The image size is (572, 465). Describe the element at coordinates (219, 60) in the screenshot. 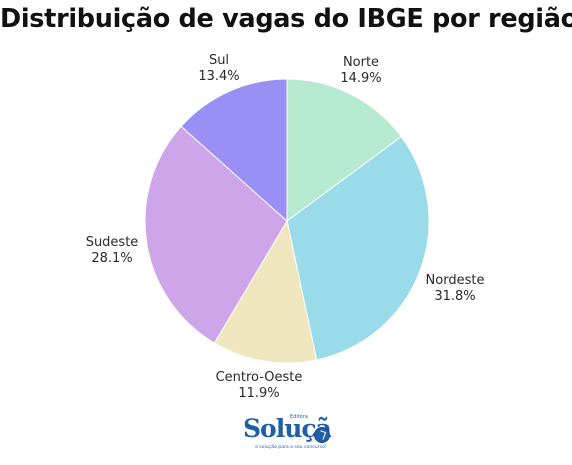

I see `slice-label-sul: Sul` at that location.